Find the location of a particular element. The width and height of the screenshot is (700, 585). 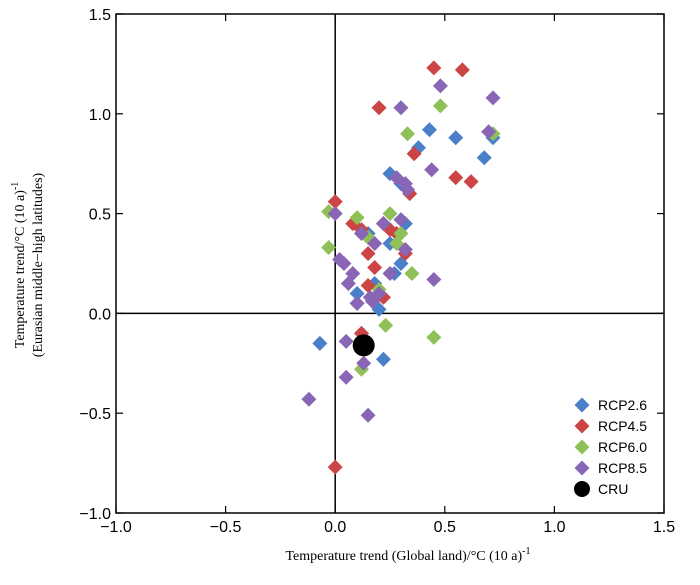

legend-label-rcp60: RCP6.0 is located at coordinates (622, 447).